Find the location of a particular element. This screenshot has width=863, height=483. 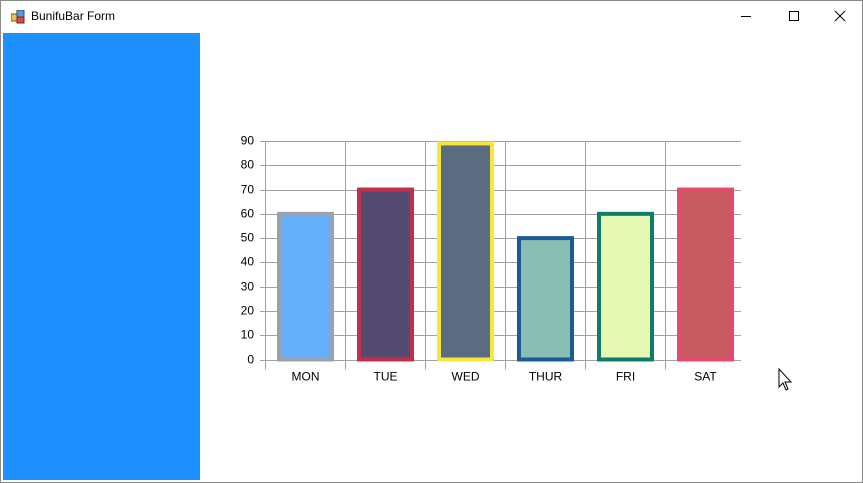

x-tick-label: TUE is located at coordinates (386, 377).